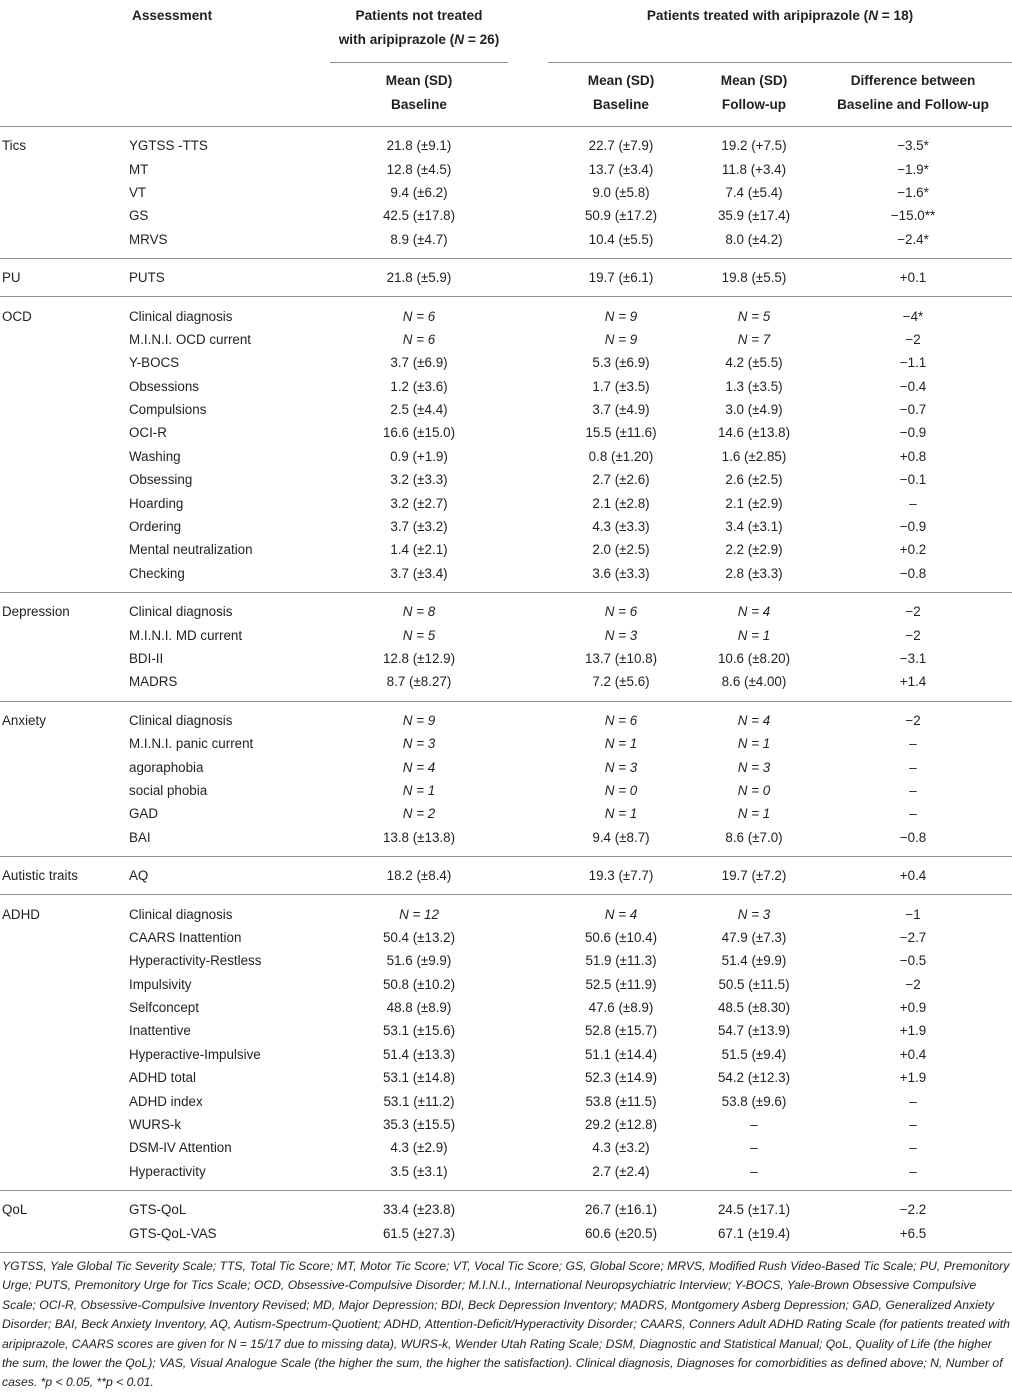  I want to click on not-treated-baseline-value: N = 3, so click(419, 744).